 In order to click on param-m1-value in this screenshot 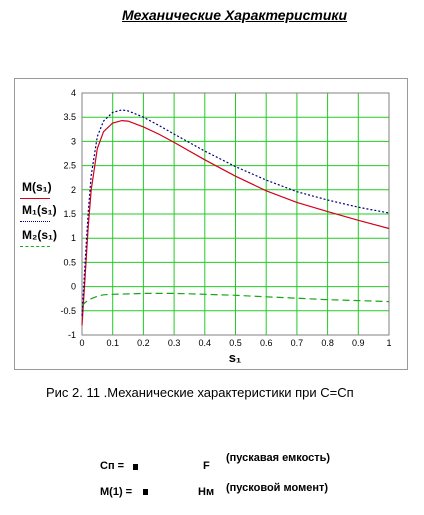, I will do `click(145, 492)`.